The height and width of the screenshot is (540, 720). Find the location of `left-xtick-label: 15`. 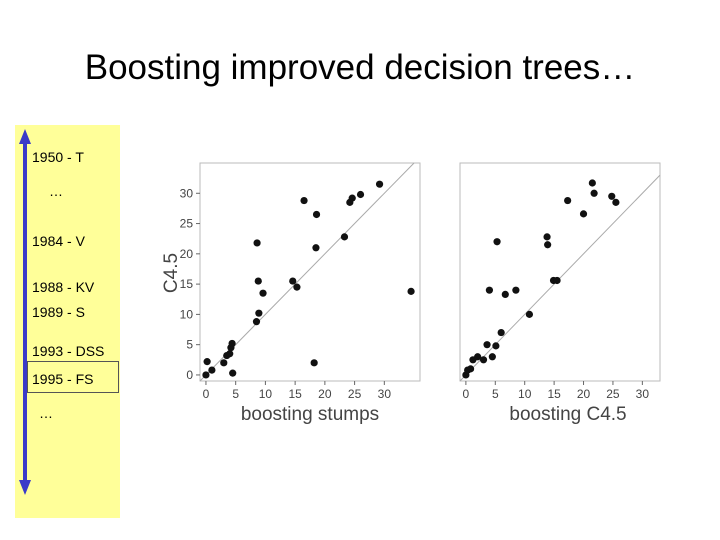

left-xtick-label: 15 is located at coordinates (295, 394).